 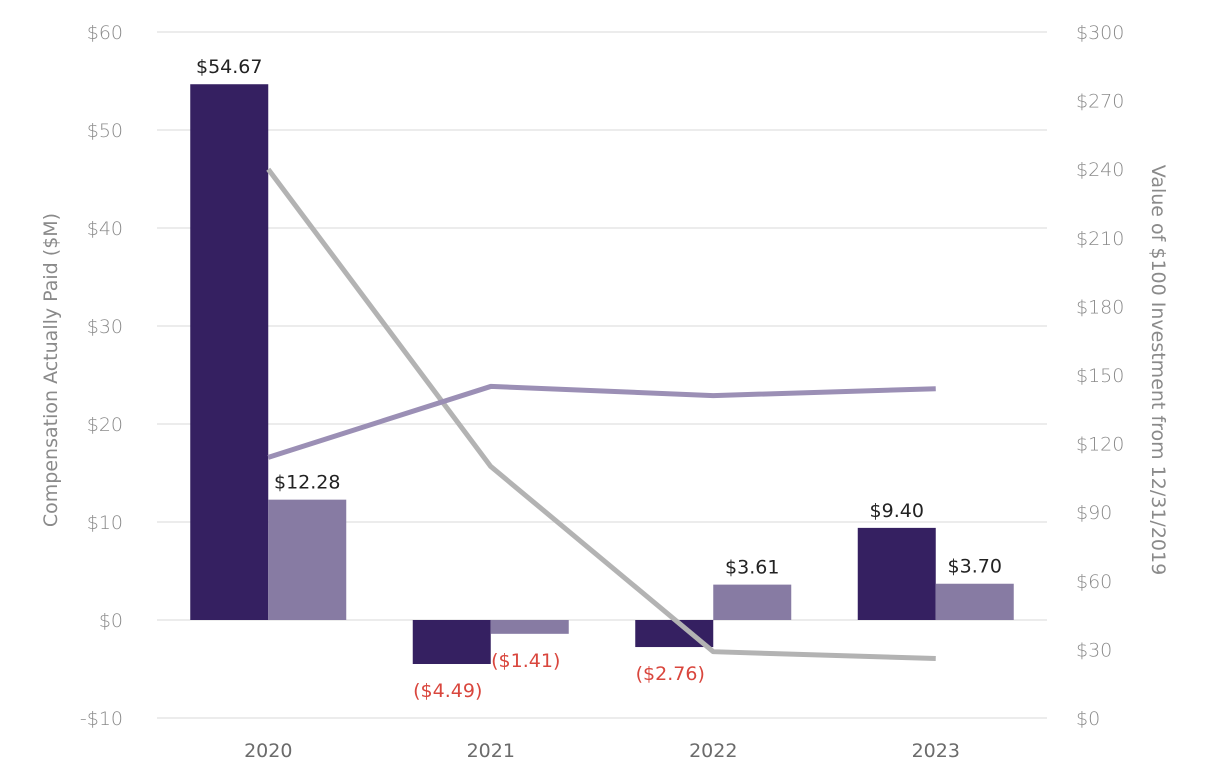 I want to click on left-tick-label: $10, so click(x=105, y=523).